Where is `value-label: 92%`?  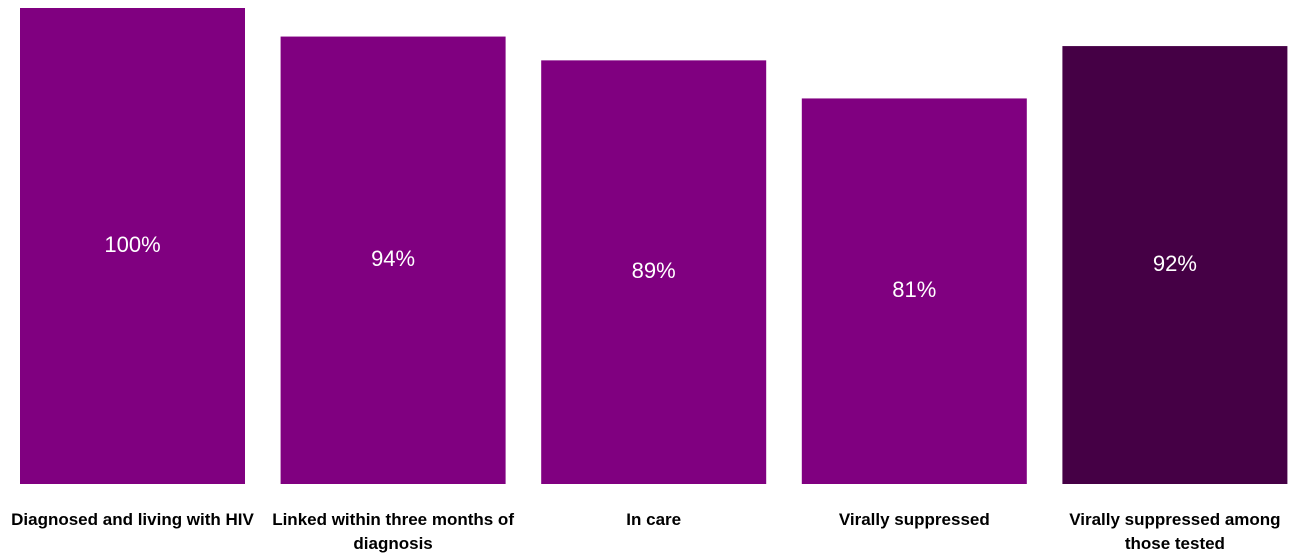 value-label: 92% is located at coordinates (1175, 263).